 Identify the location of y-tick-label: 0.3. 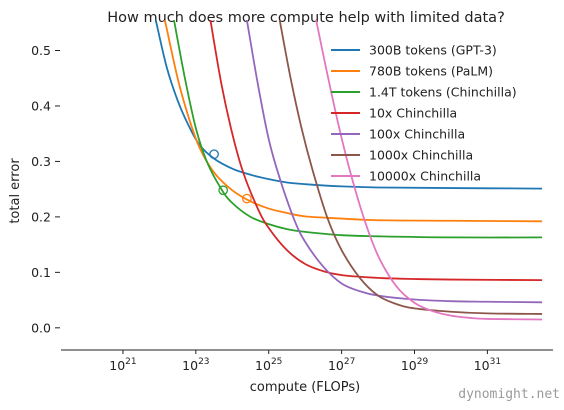
(41, 161).